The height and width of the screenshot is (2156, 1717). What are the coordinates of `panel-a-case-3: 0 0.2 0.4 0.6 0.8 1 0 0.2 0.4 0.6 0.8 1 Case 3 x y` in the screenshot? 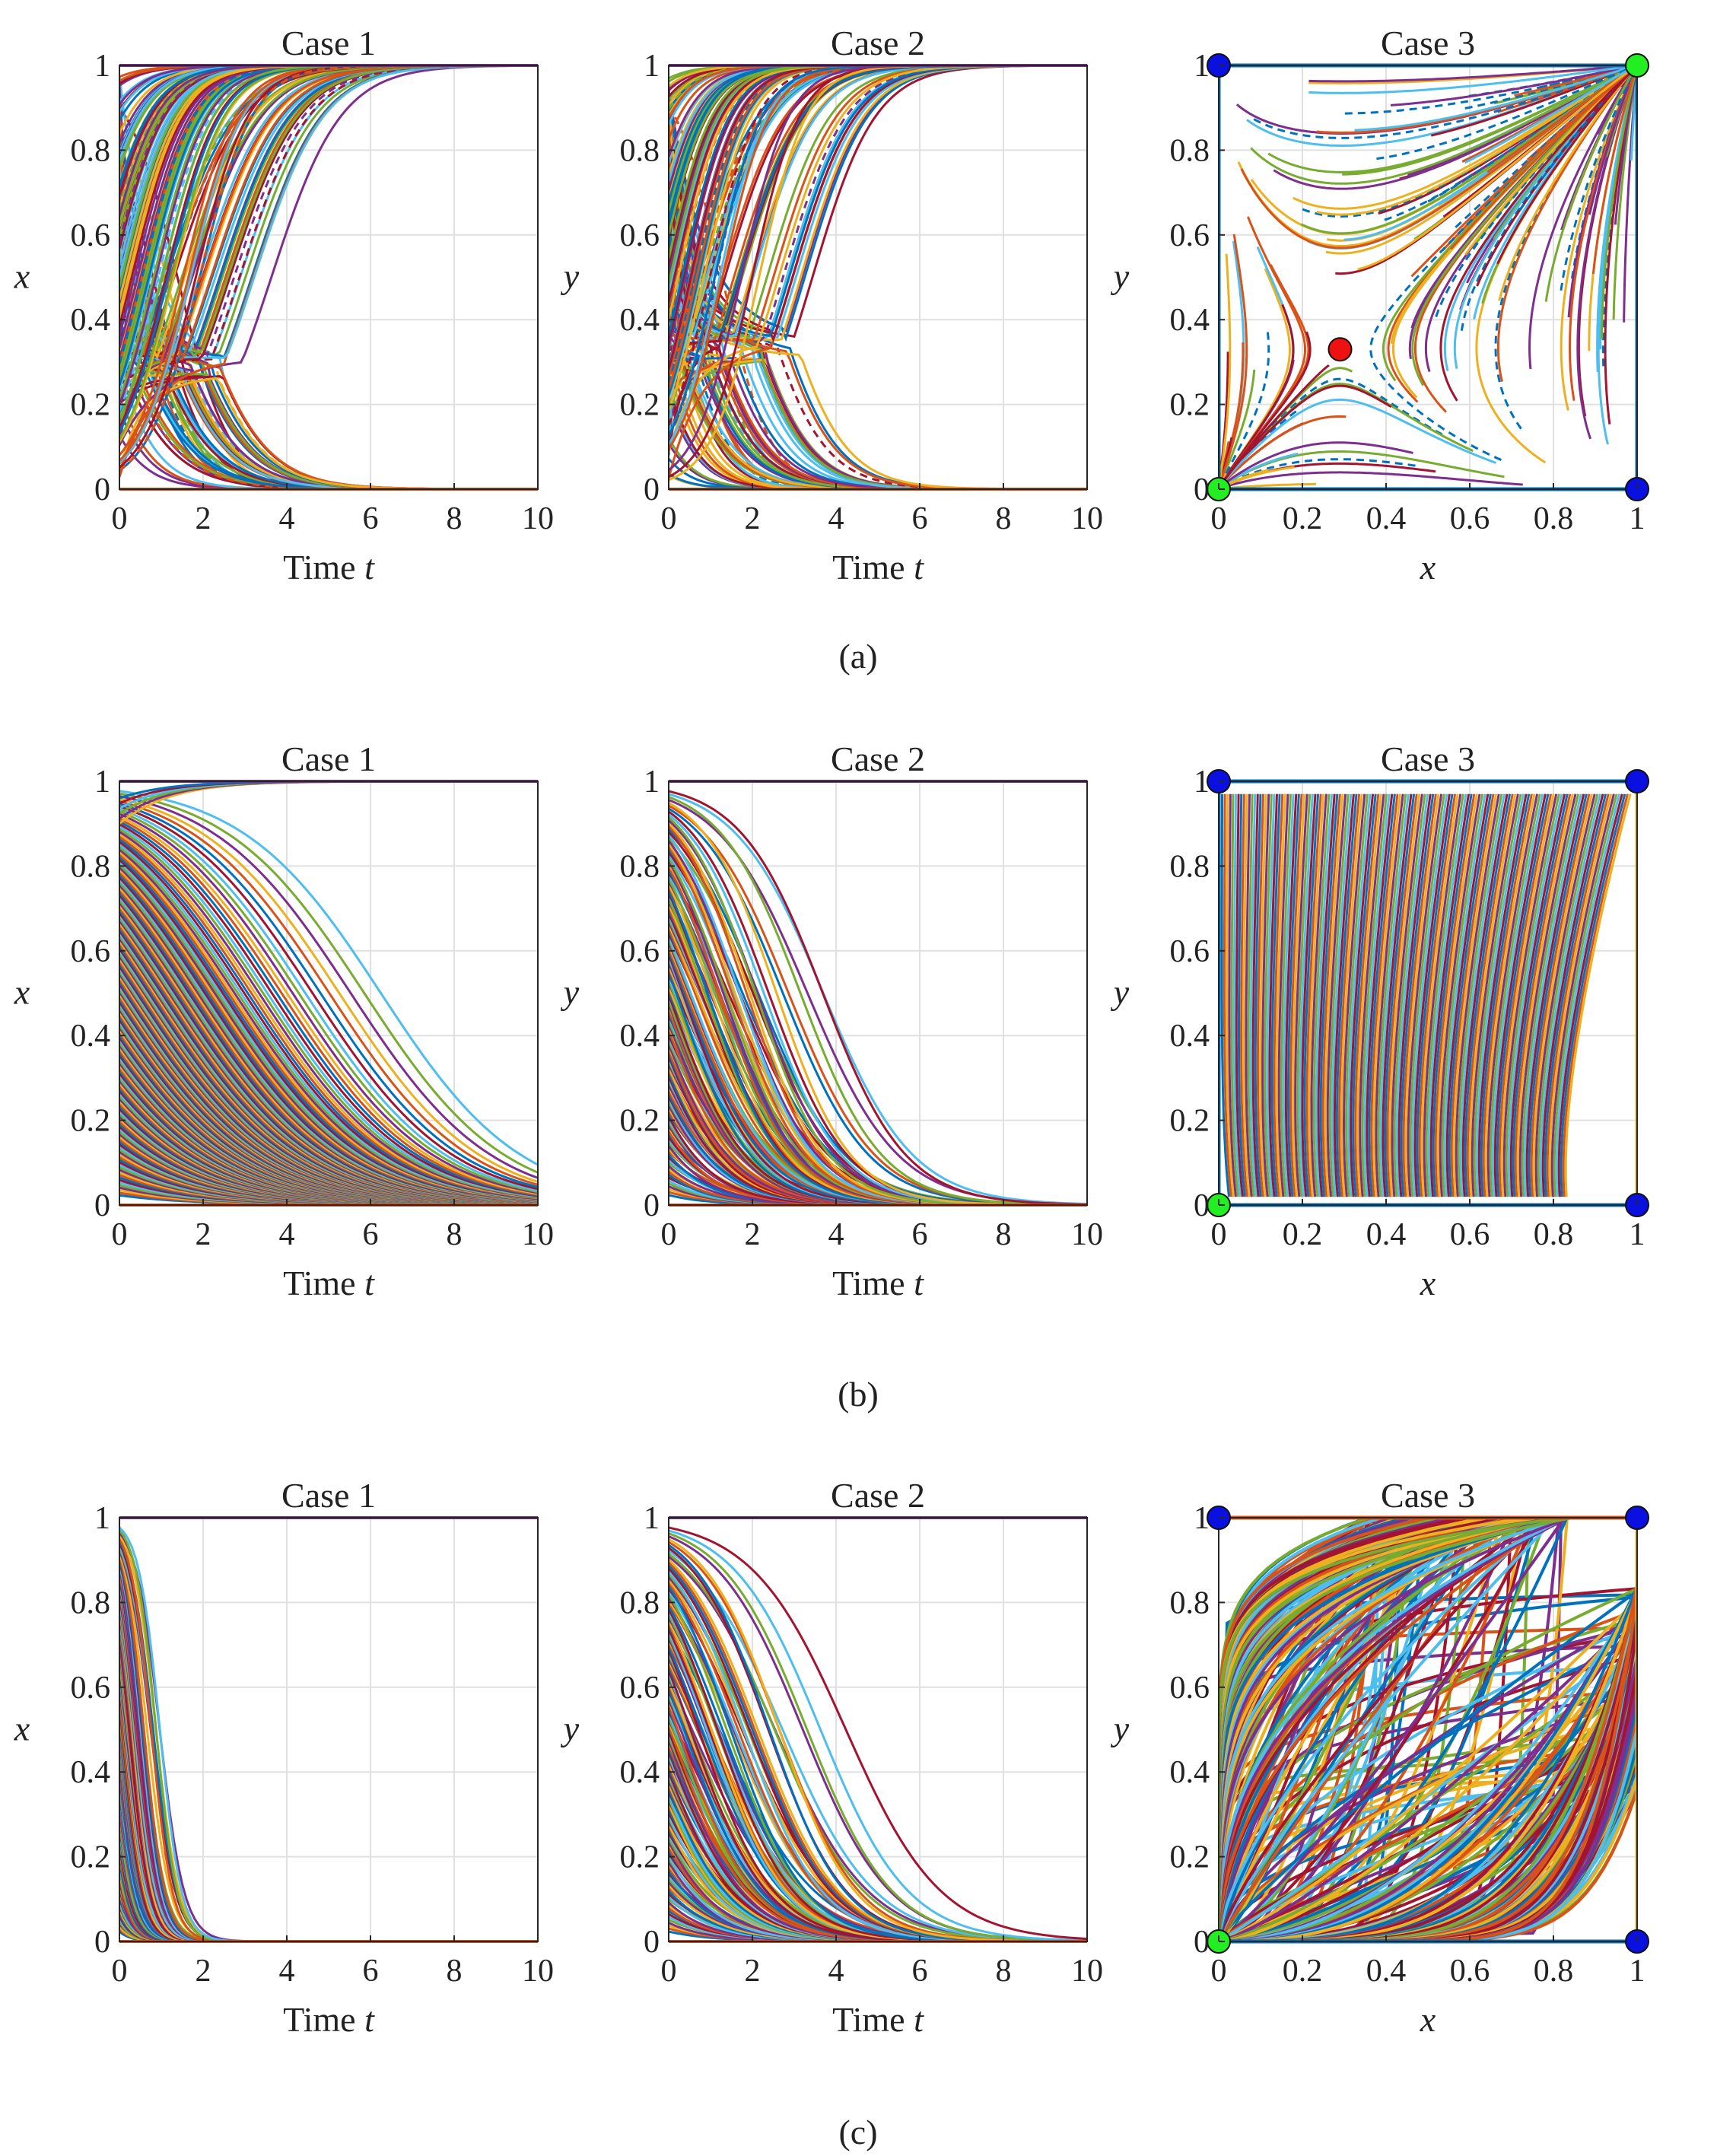 It's located at (1380, 305).